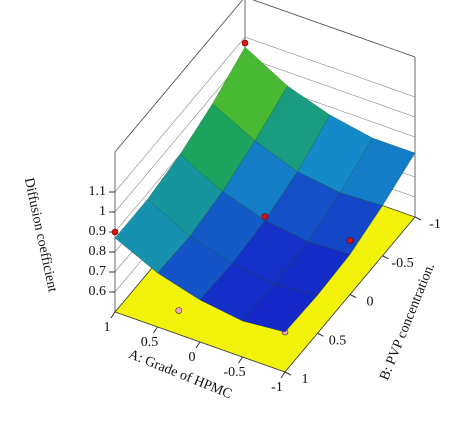 The height and width of the screenshot is (431, 474). Describe the element at coordinates (98, 271) in the screenshot. I see `z-tick-label: 0.7` at that location.